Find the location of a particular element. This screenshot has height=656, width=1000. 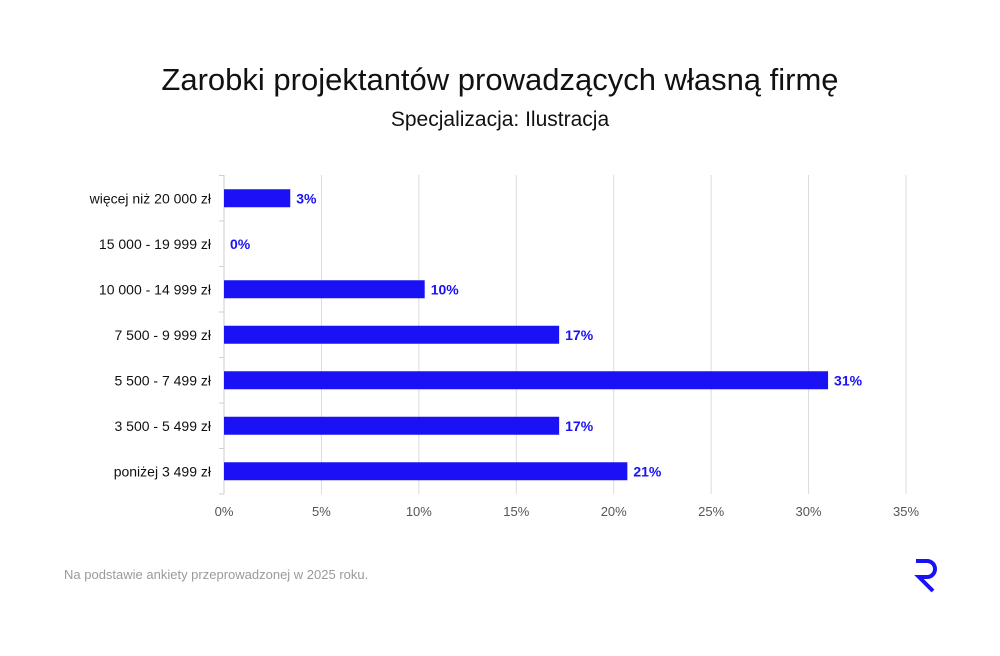

category-label: 3 500 - 5 499 zł is located at coordinates (162, 426).